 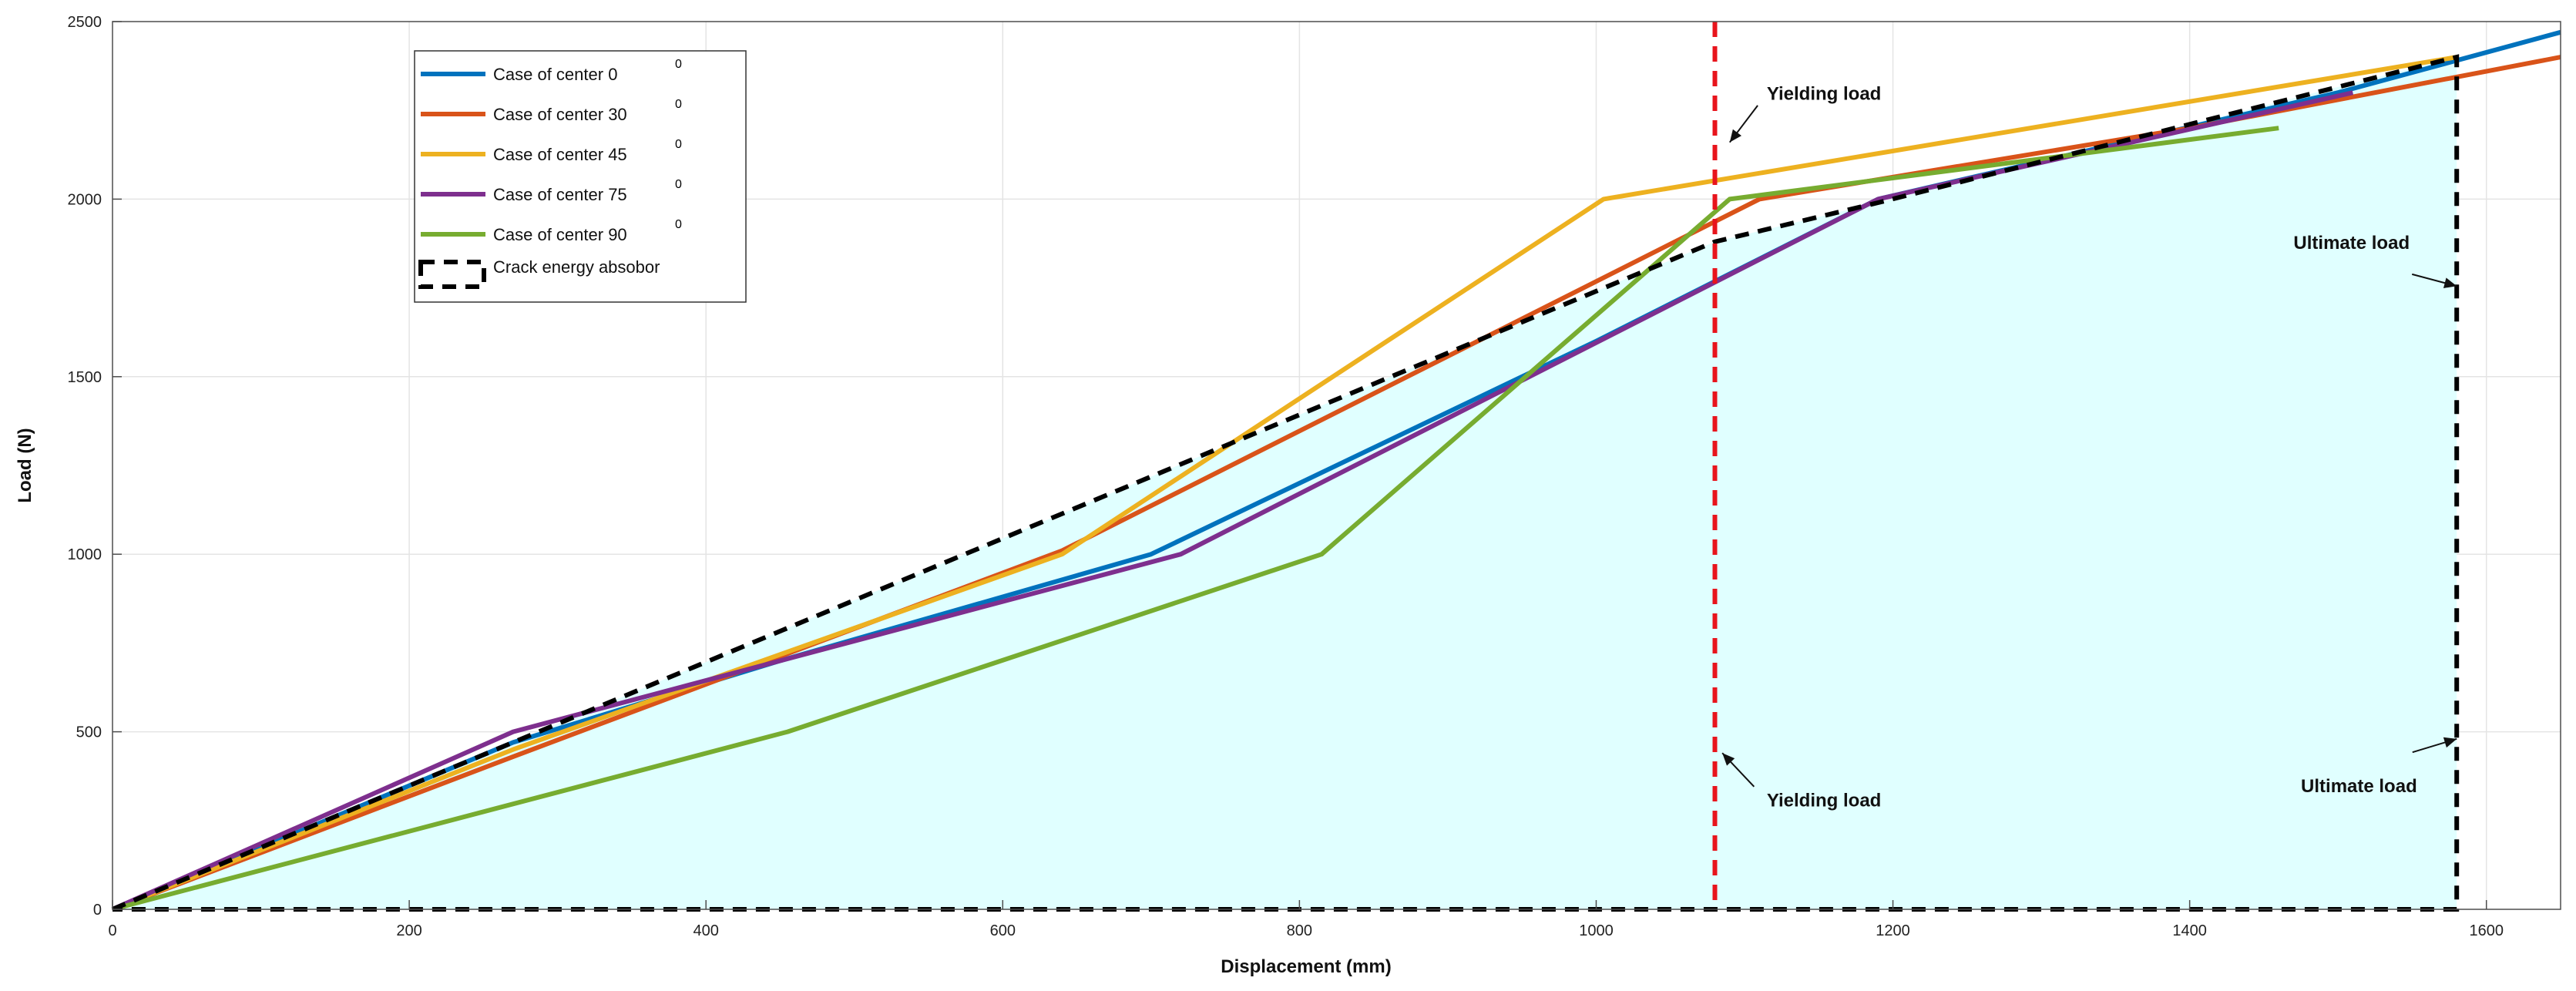 What do you see at coordinates (1299, 931) in the screenshot?
I see `x-tick-label: 800` at bounding box center [1299, 931].